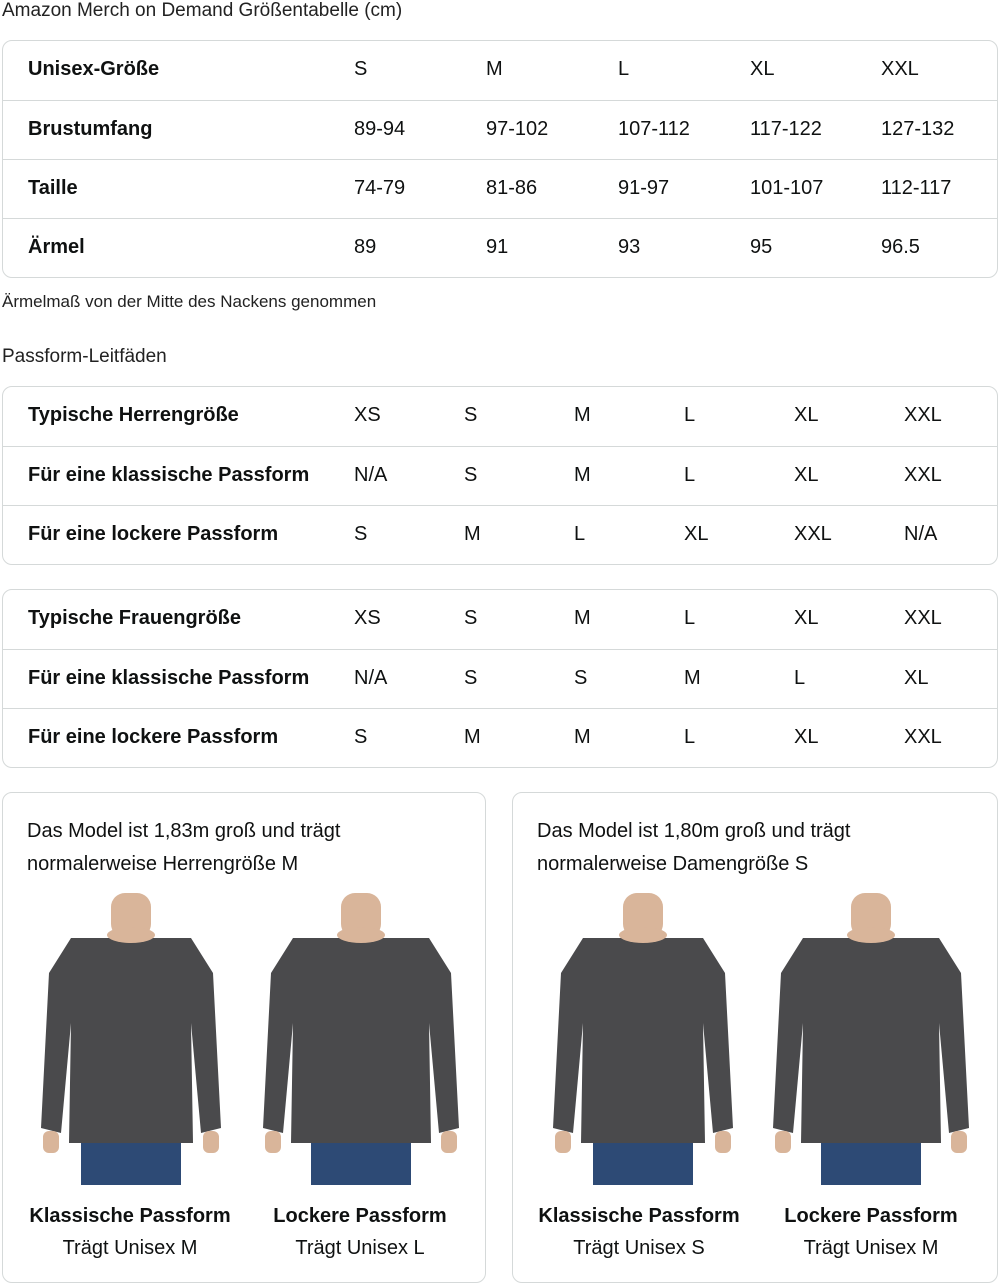  Describe the element at coordinates (360, 1248) in the screenshot. I see `fit-size: Trägt Unisex L` at that location.